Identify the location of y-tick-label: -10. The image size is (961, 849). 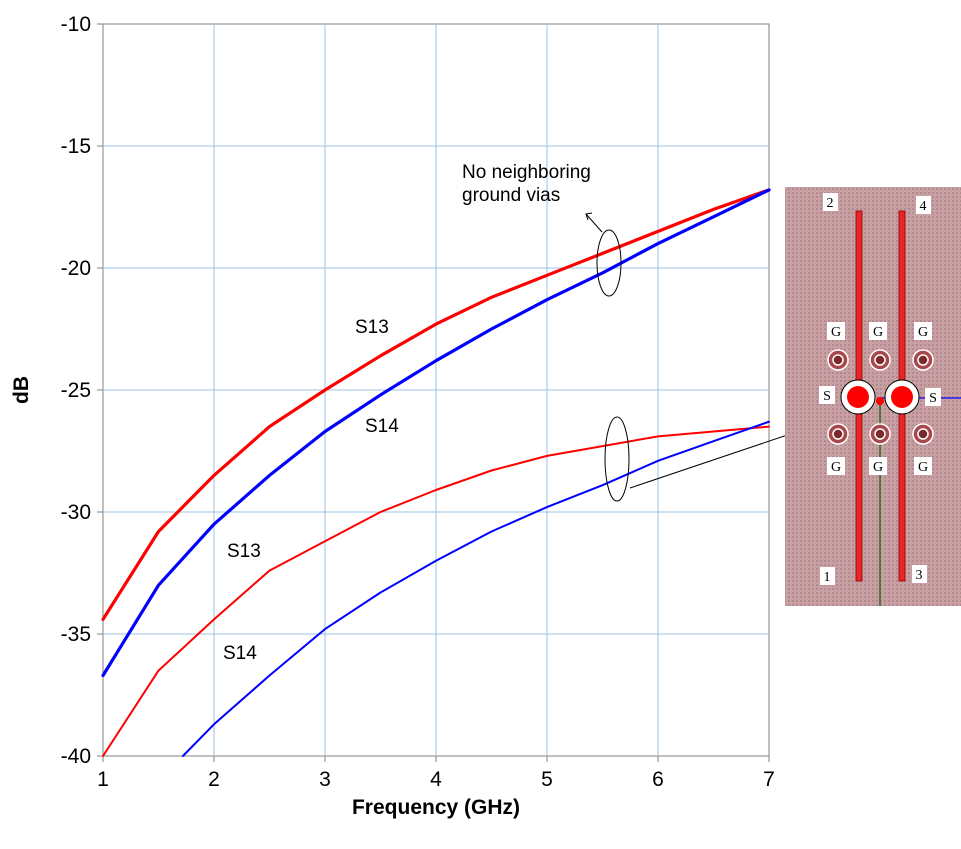
(76, 24).